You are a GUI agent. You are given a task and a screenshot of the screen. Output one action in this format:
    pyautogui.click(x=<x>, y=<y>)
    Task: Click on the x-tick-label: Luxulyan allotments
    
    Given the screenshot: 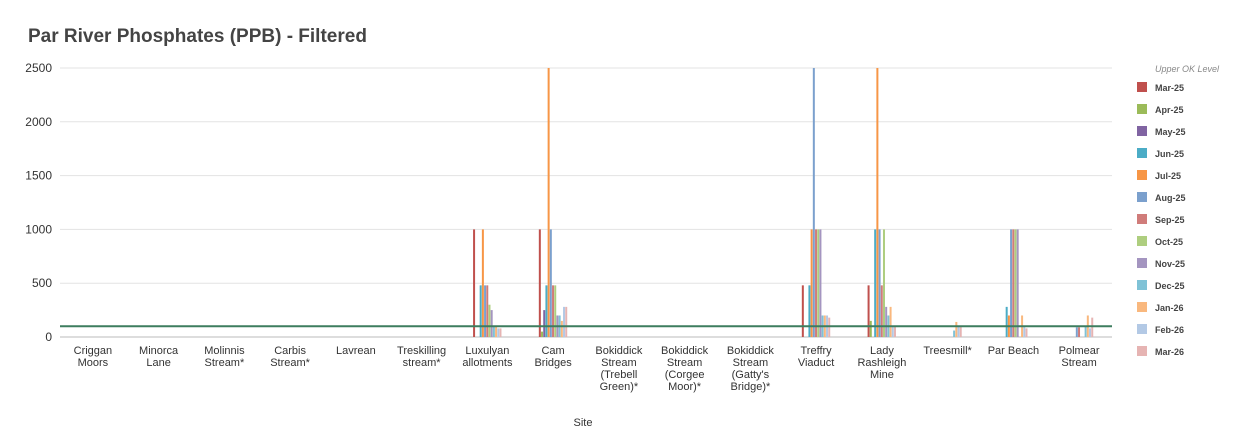 What is the action you would take?
    pyautogui.click(x=487, y=357)
    